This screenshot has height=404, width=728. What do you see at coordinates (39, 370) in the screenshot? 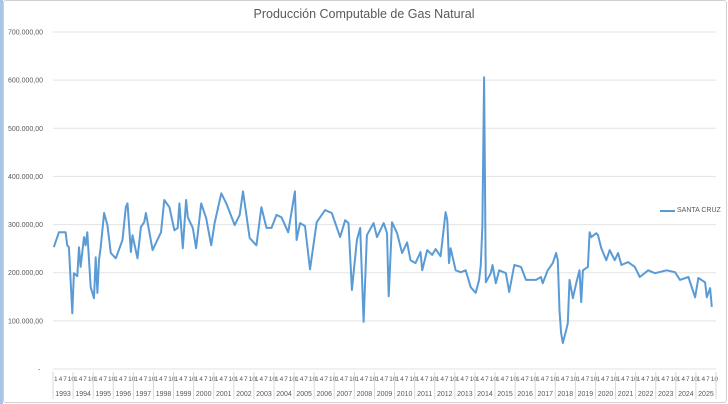
I see `y-tick-label: -` at bounding box center [39, 370].